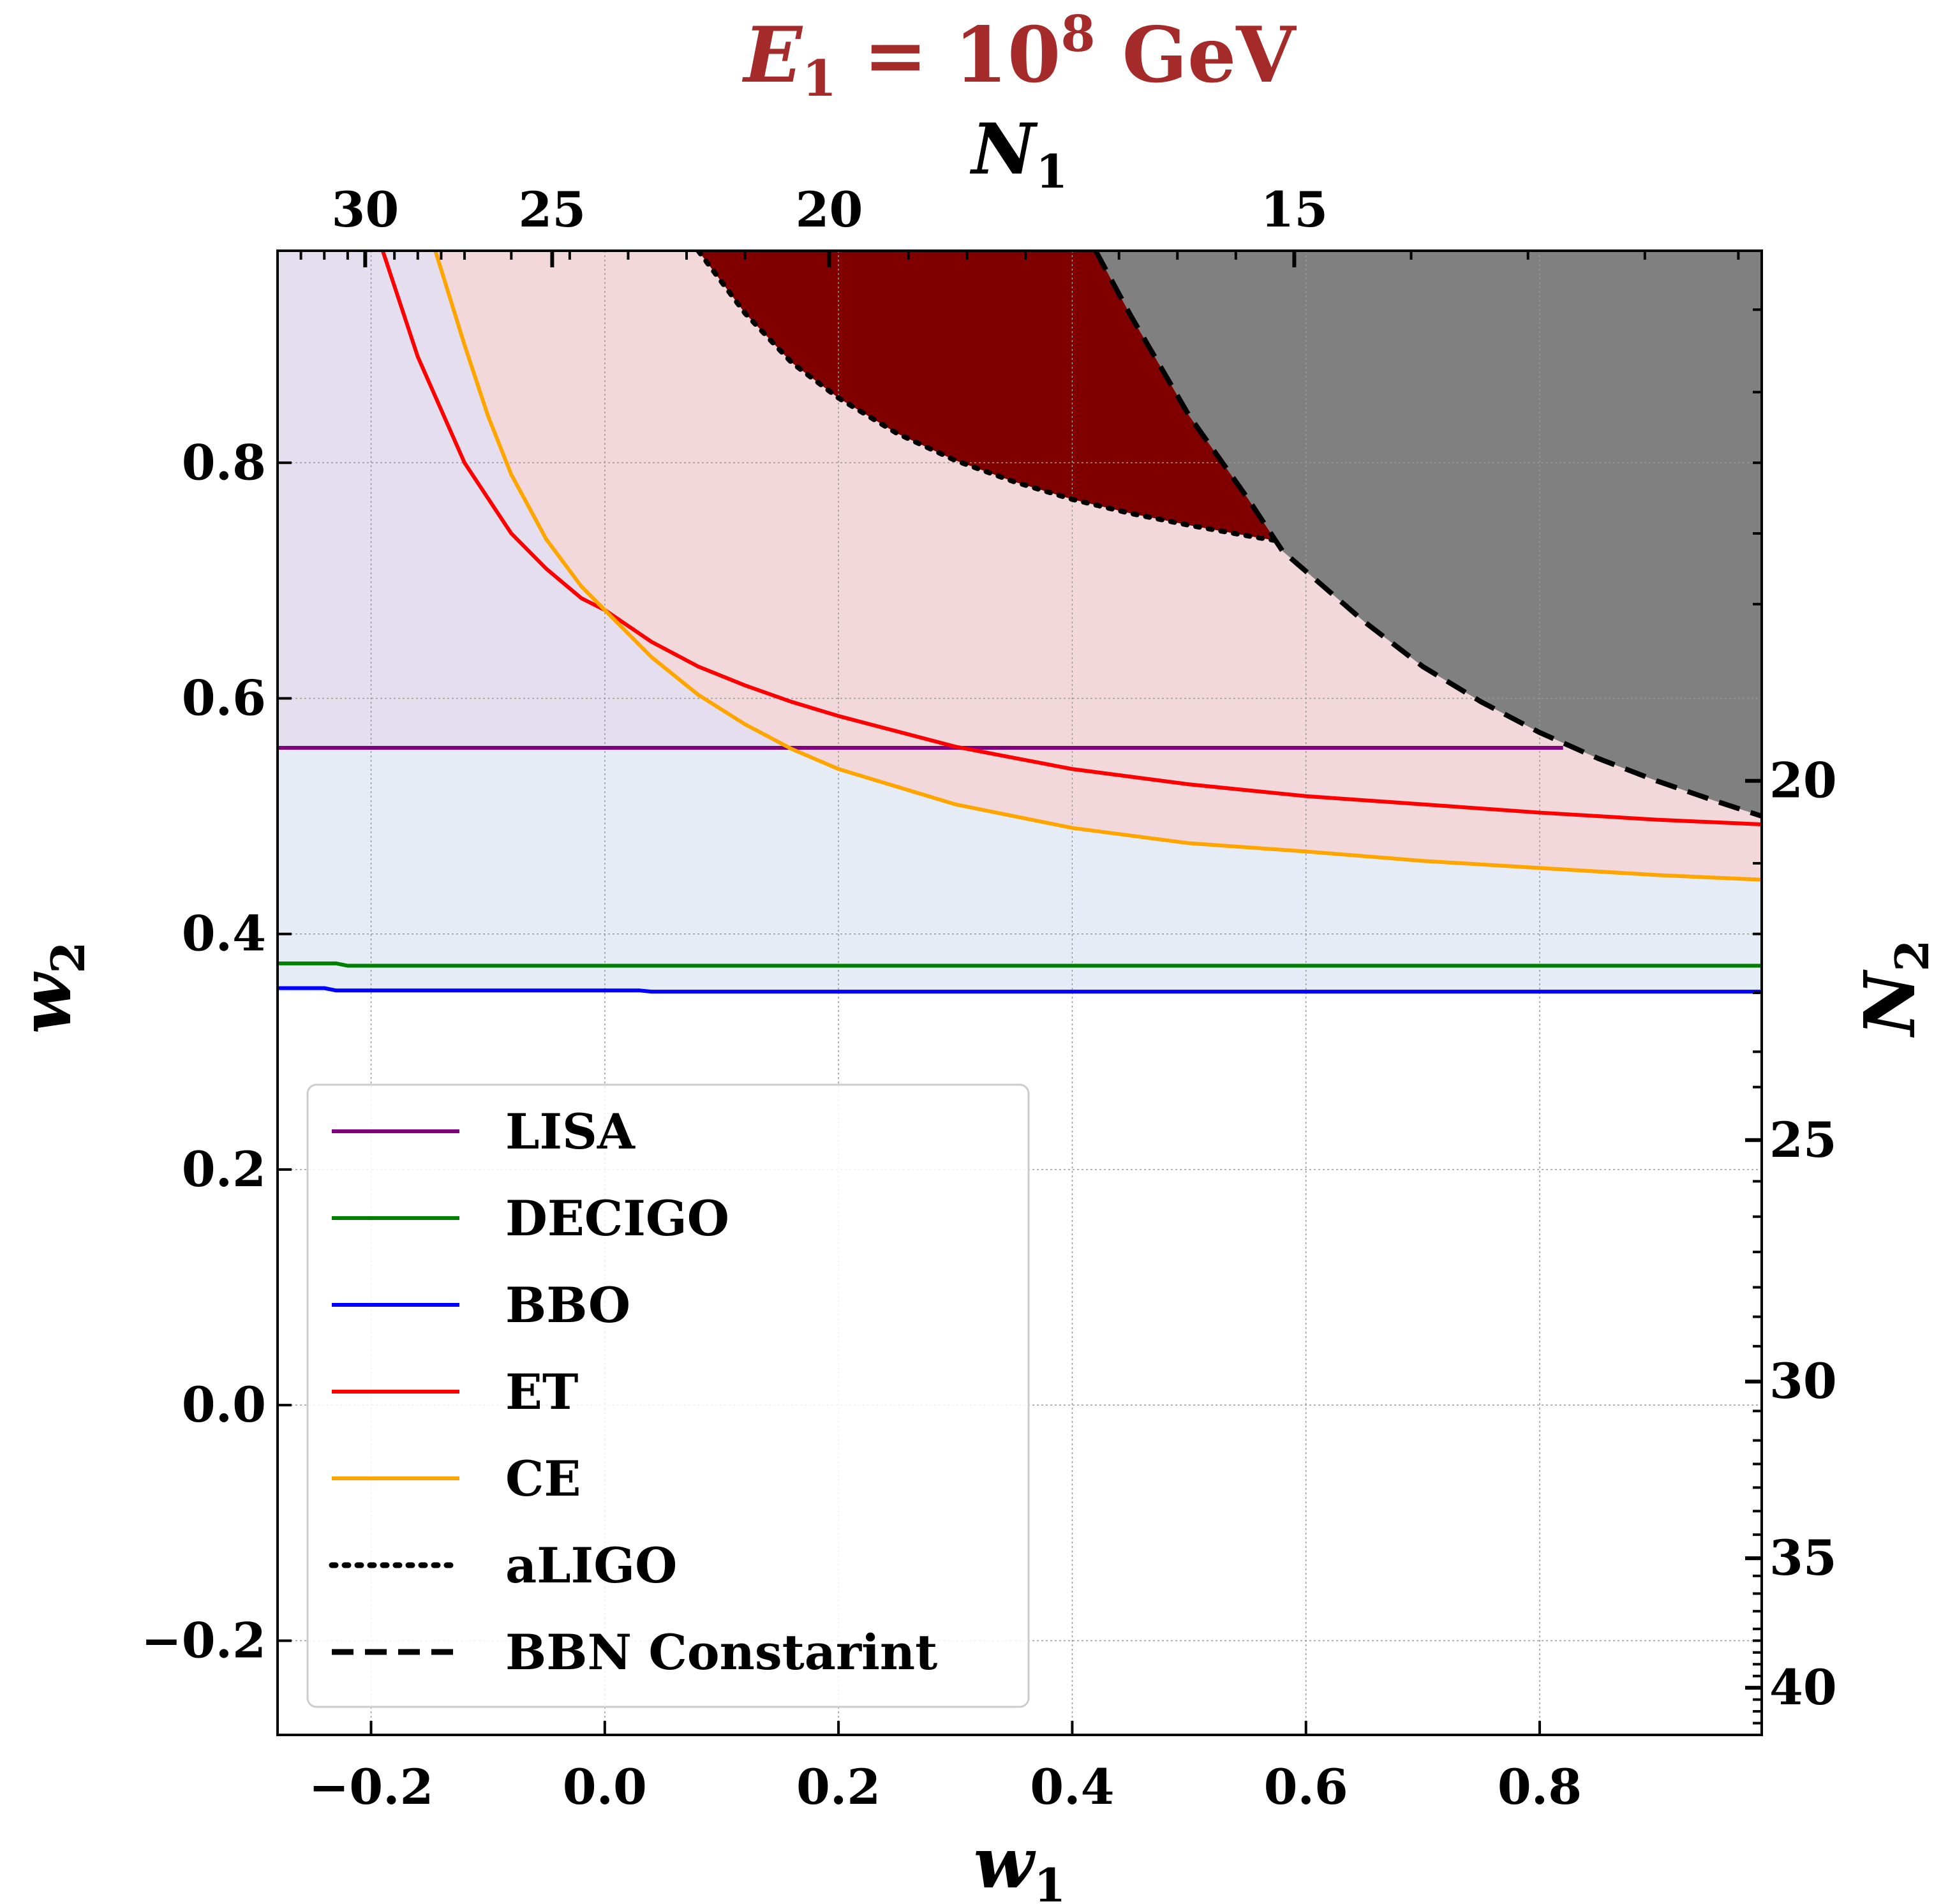 The height and width of the screenshot is (1904, 1934). I want to click on right-tick-label: 35, so click(1803, 1557).